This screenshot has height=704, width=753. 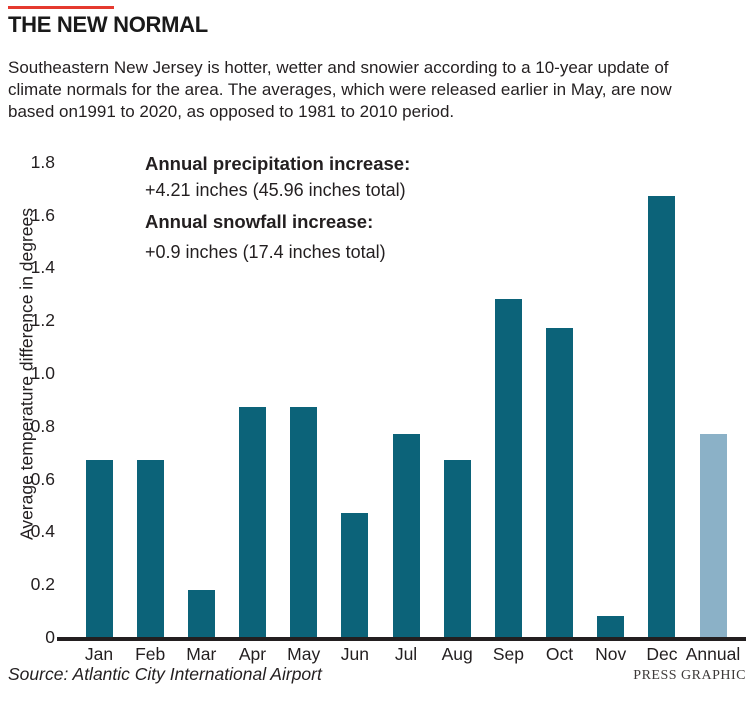 What do you see at coordinates (275, 190) in the screenshot?
I see `precipitation-annotation-value: +4.21 inches (45.96 inches total)` at bounding box center [275, 190].